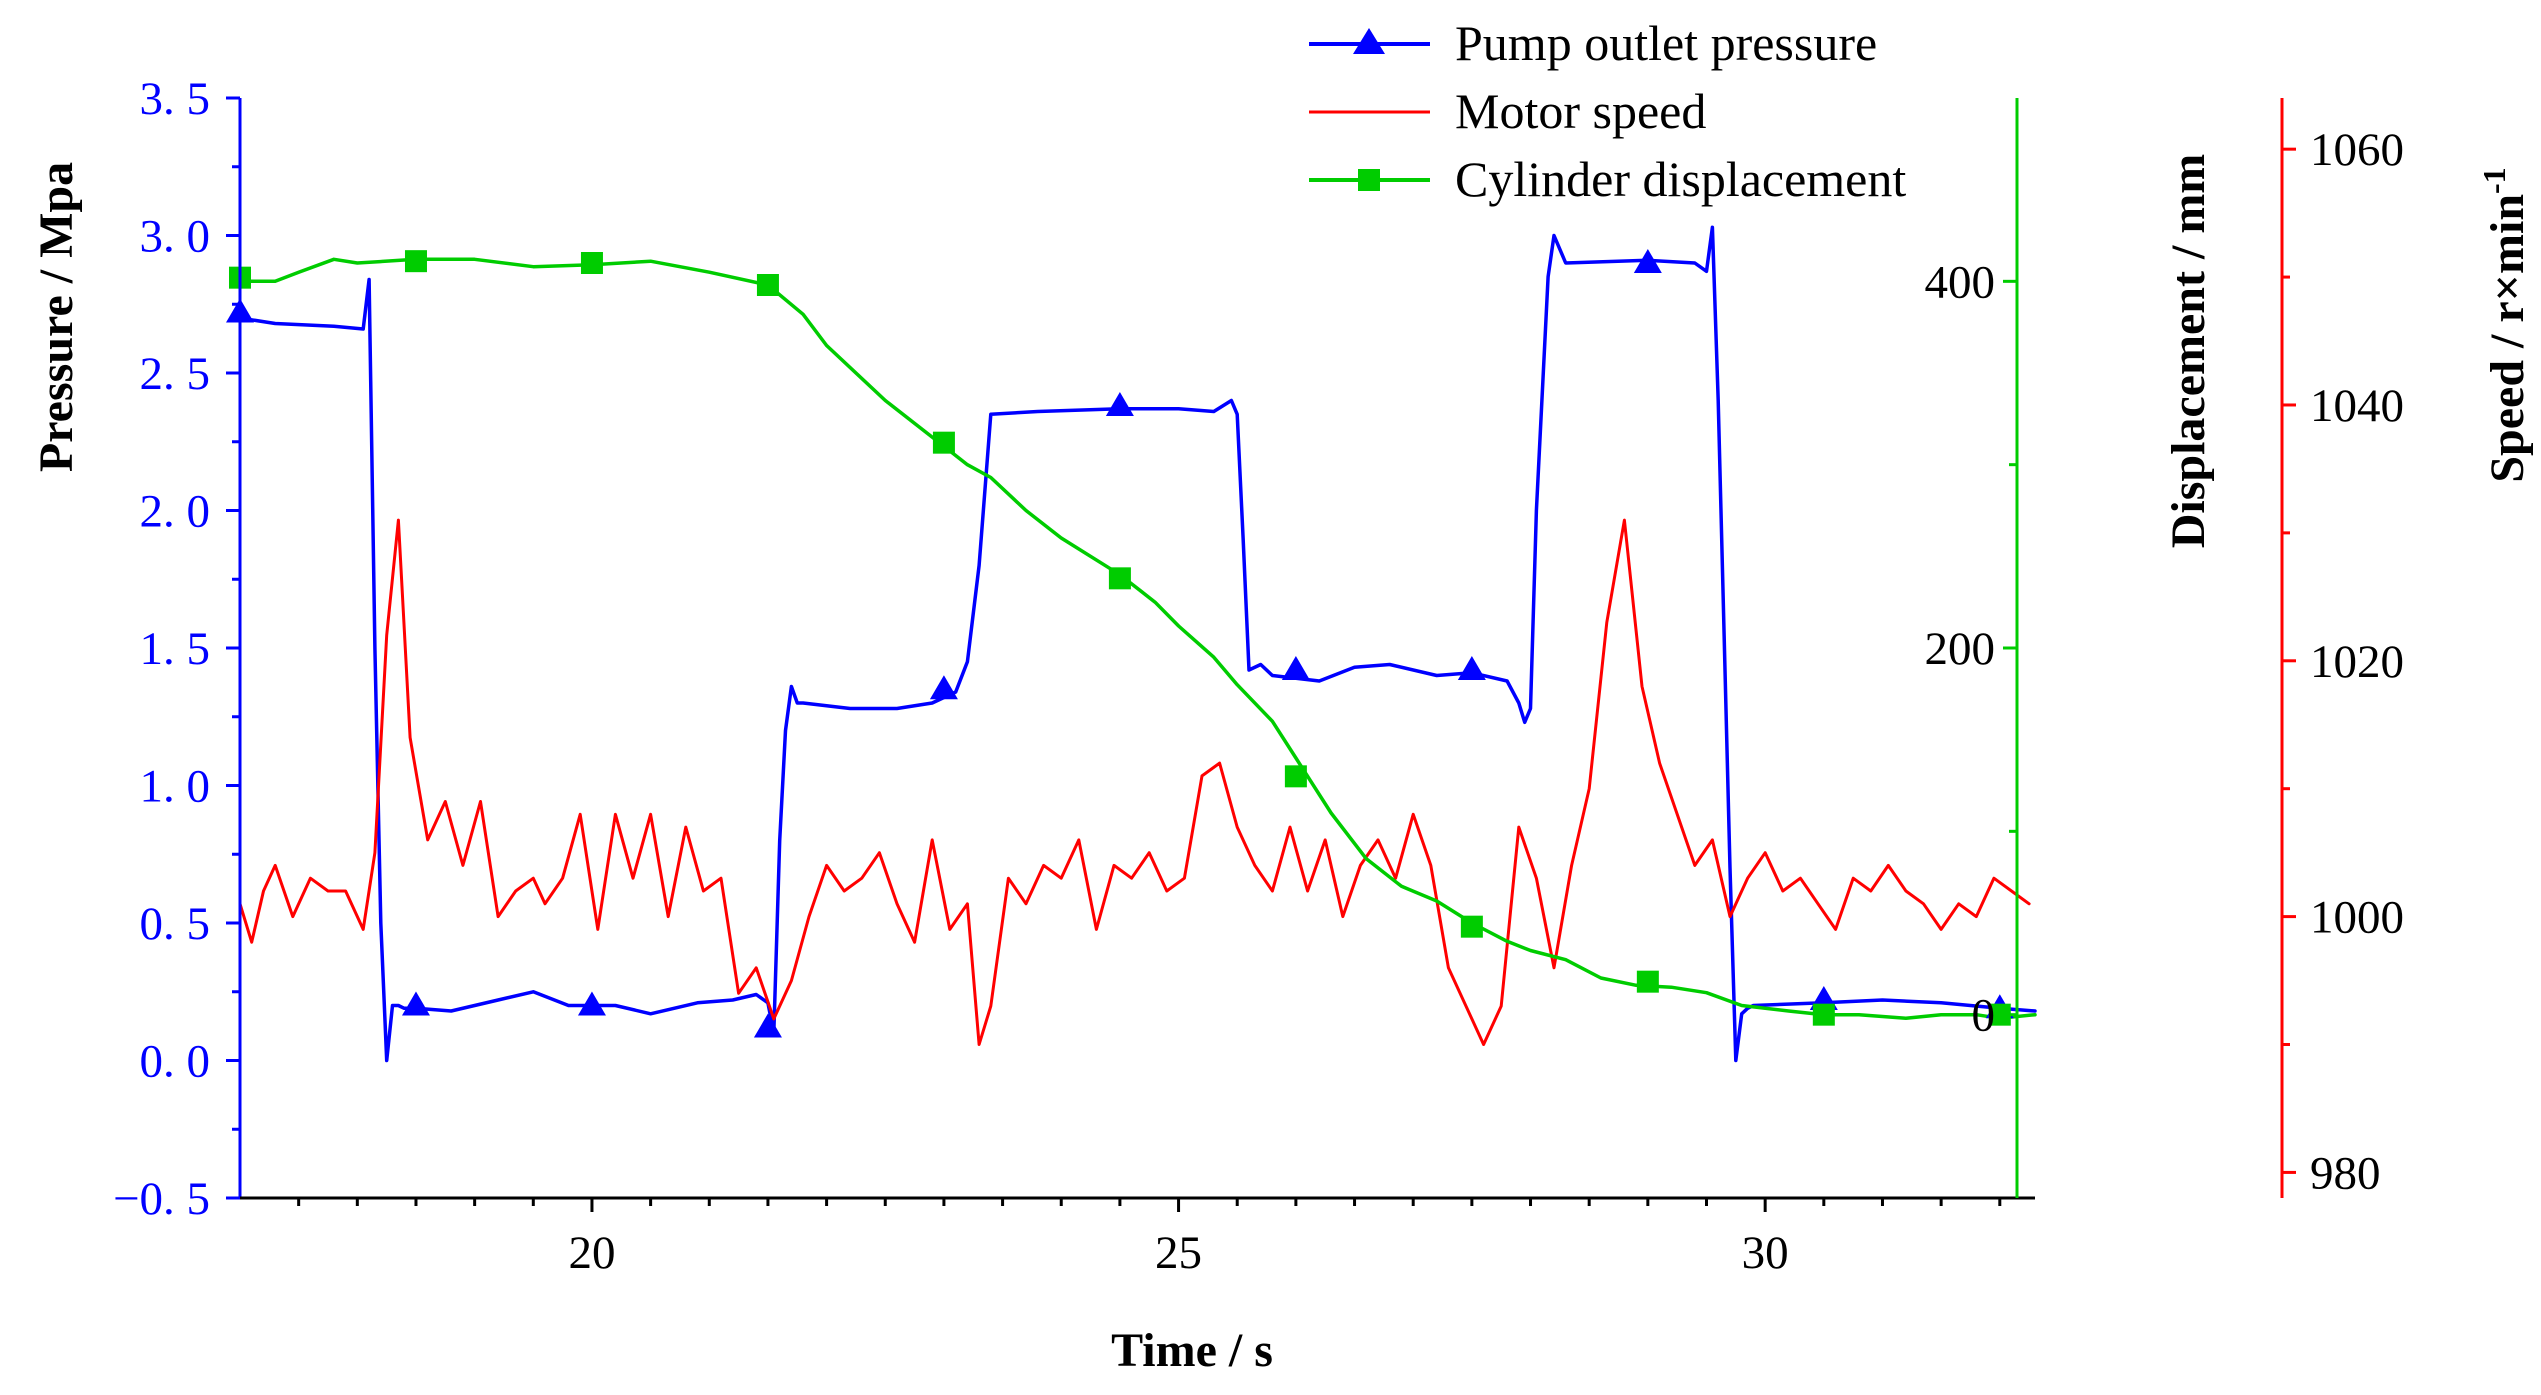 The width and height of the screenshot is (2541, 1395). I want to click on y-right2-tick-label: 1020, so click(2357, 662).